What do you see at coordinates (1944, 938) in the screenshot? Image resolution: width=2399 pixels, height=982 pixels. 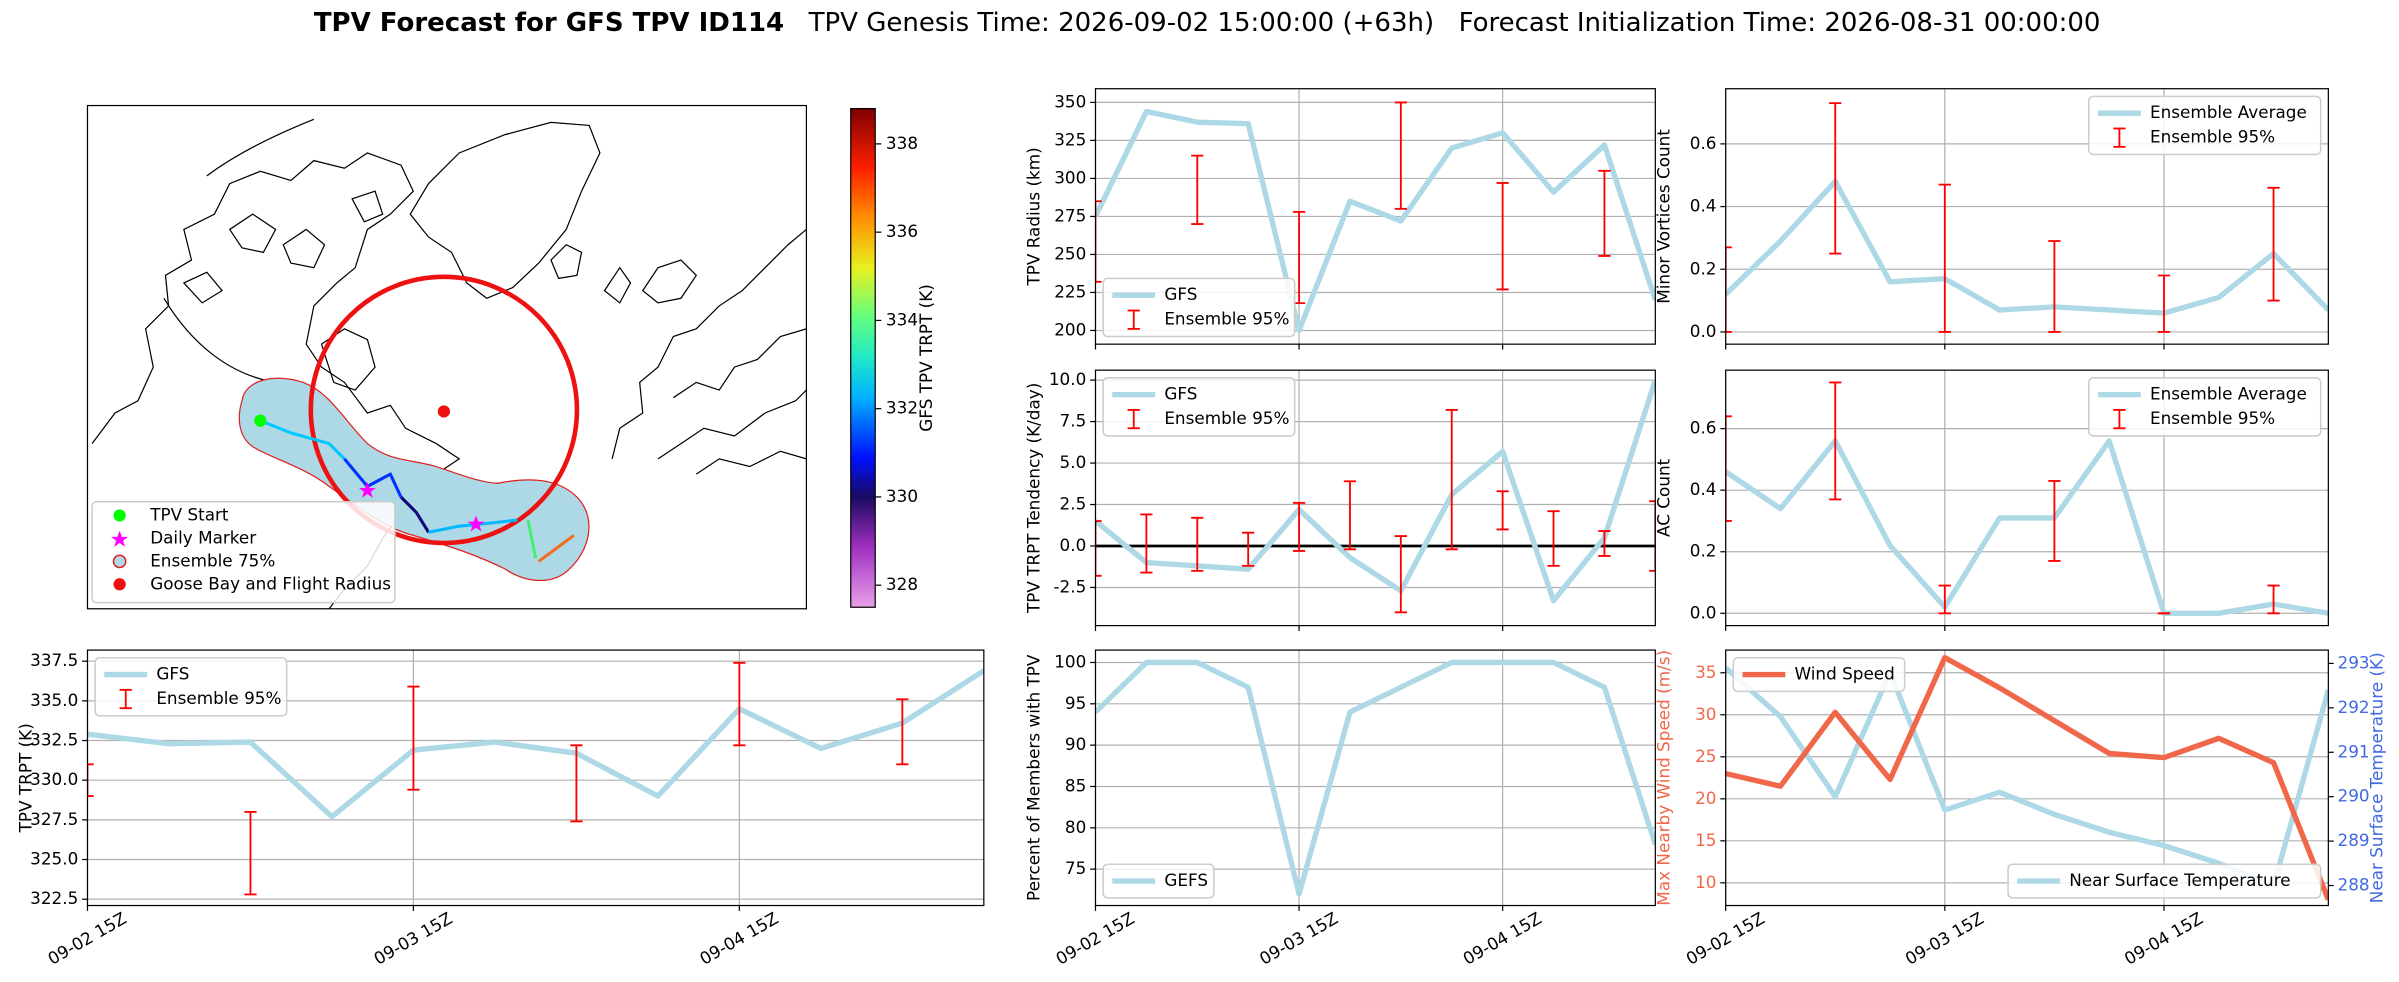 I see `x-tick-label: 09-03 15Z` at bounding box center [1944, 938].